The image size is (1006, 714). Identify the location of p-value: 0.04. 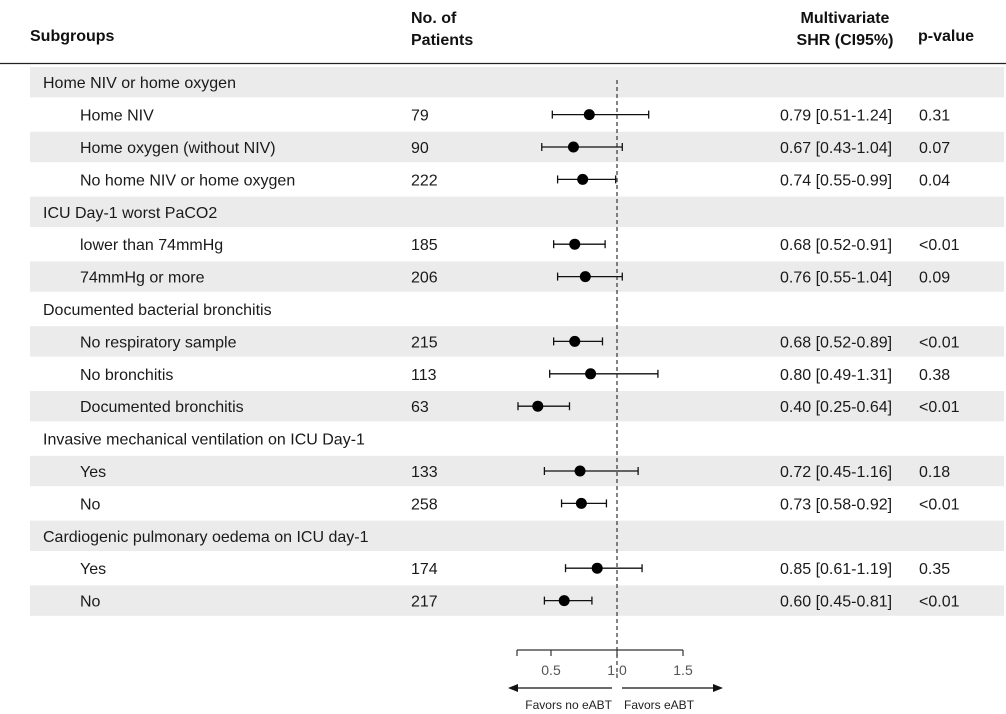
(934, 180).